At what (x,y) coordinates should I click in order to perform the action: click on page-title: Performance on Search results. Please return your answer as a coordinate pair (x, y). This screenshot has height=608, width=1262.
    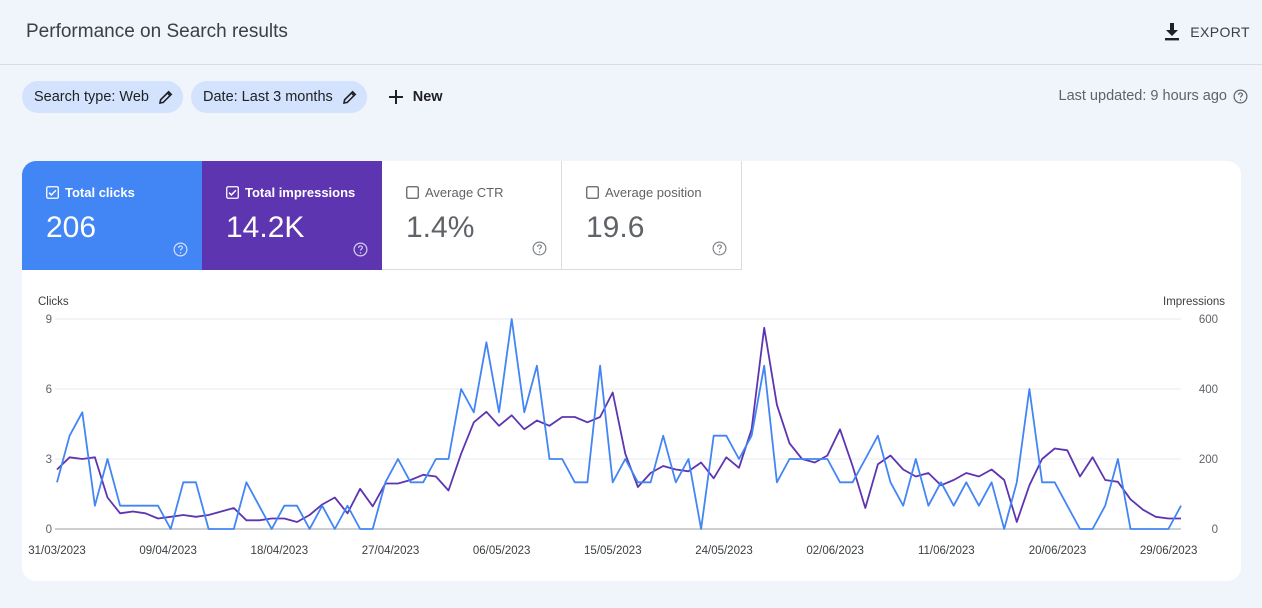
    Looking at the image, I should click on (157, 31).